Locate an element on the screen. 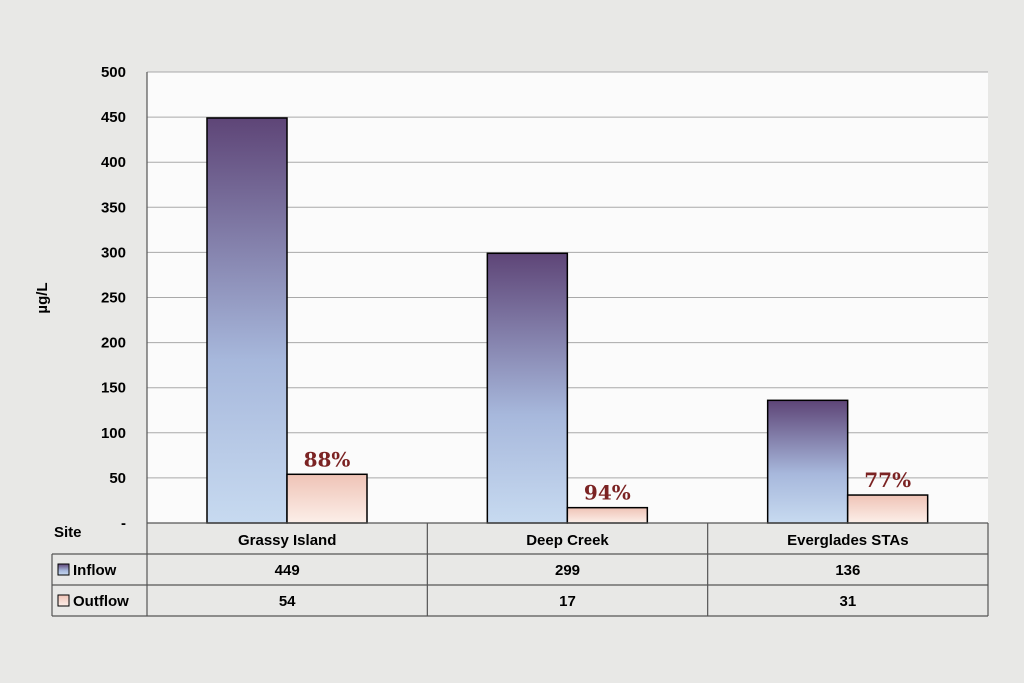 Image resolution: width=1024 pixels, height=683 pixels. reduction-percent-label: 77% is located at coordinates (887, 480).